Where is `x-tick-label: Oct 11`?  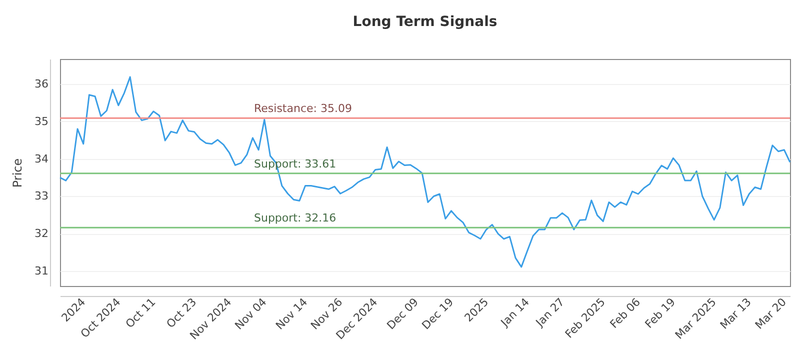
x-tick-label: Oct 11 is located at coordinates (140, 313).